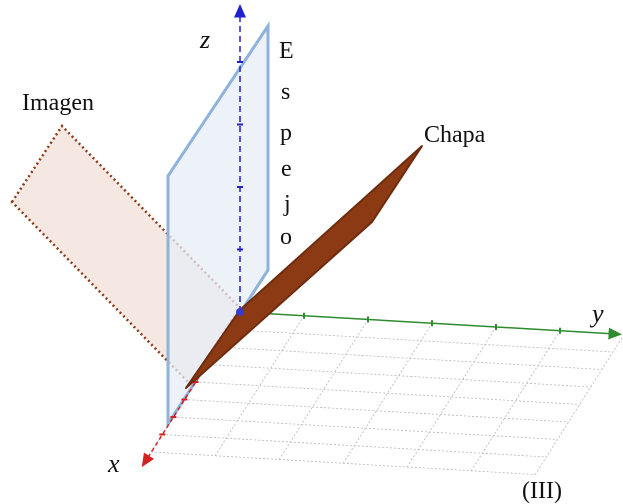  Describe the element at coordinates (58, 103) in the screenshot. I see `image-label: Imagen` at that location.